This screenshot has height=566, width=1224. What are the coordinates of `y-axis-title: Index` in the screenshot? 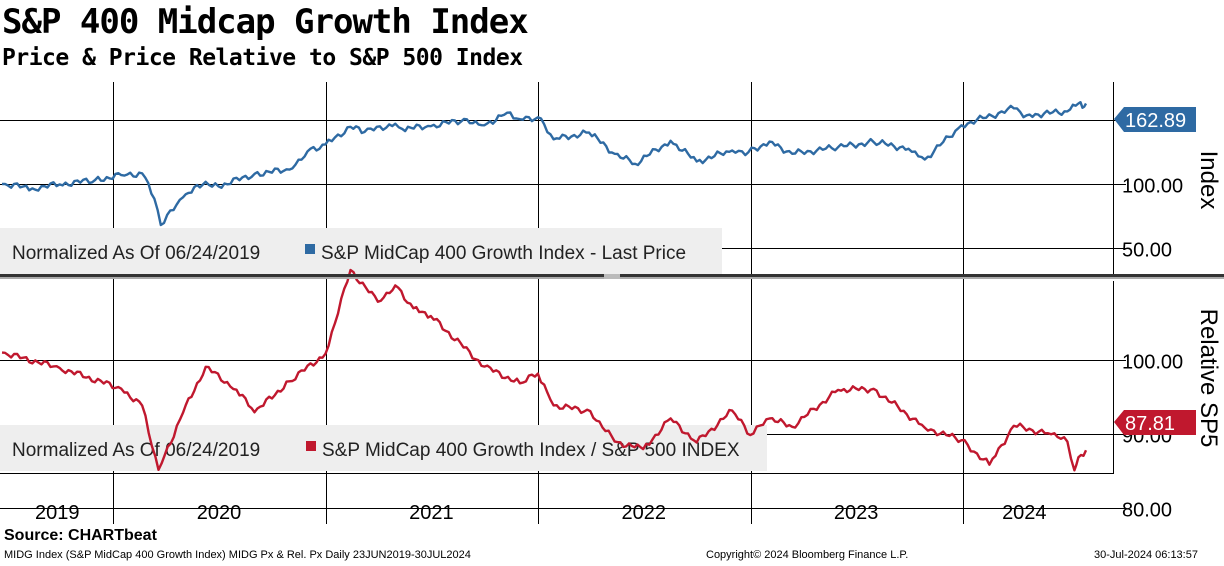 It's located at (1208, 180).